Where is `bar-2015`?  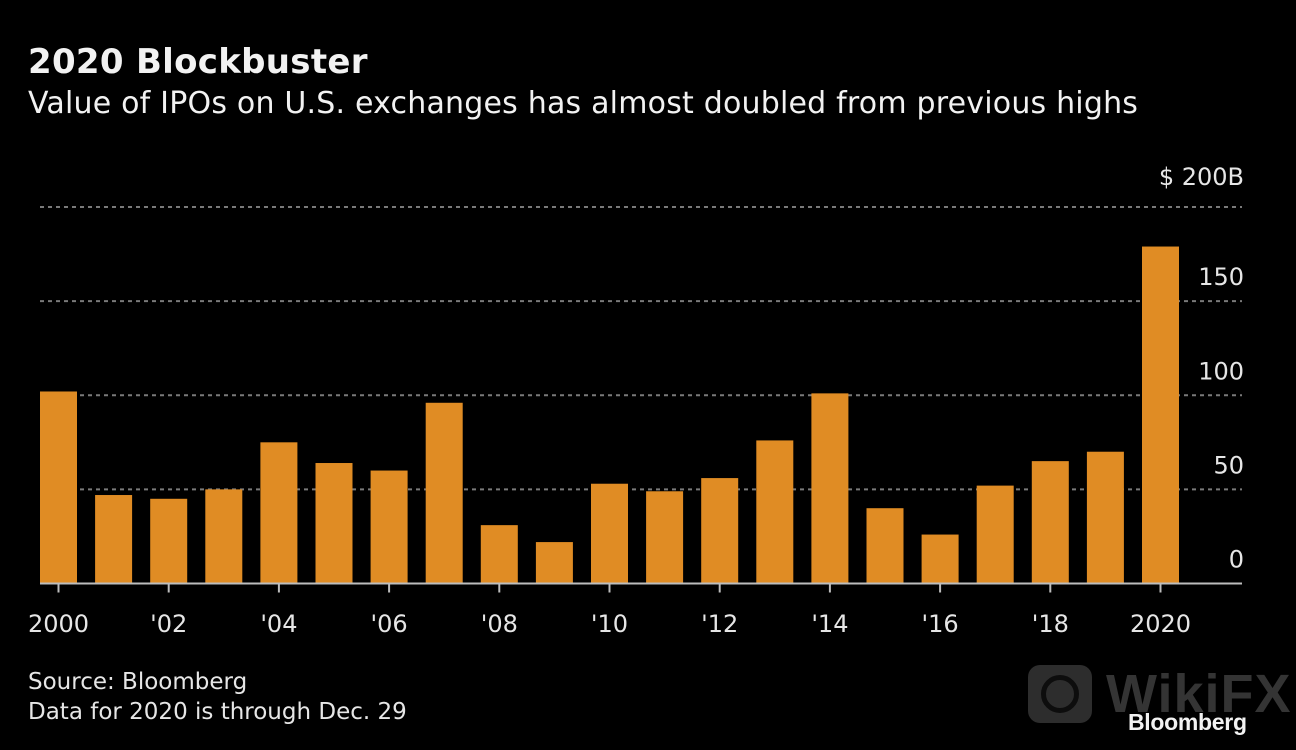
bar-2015 is located at coordinates (885, 546).